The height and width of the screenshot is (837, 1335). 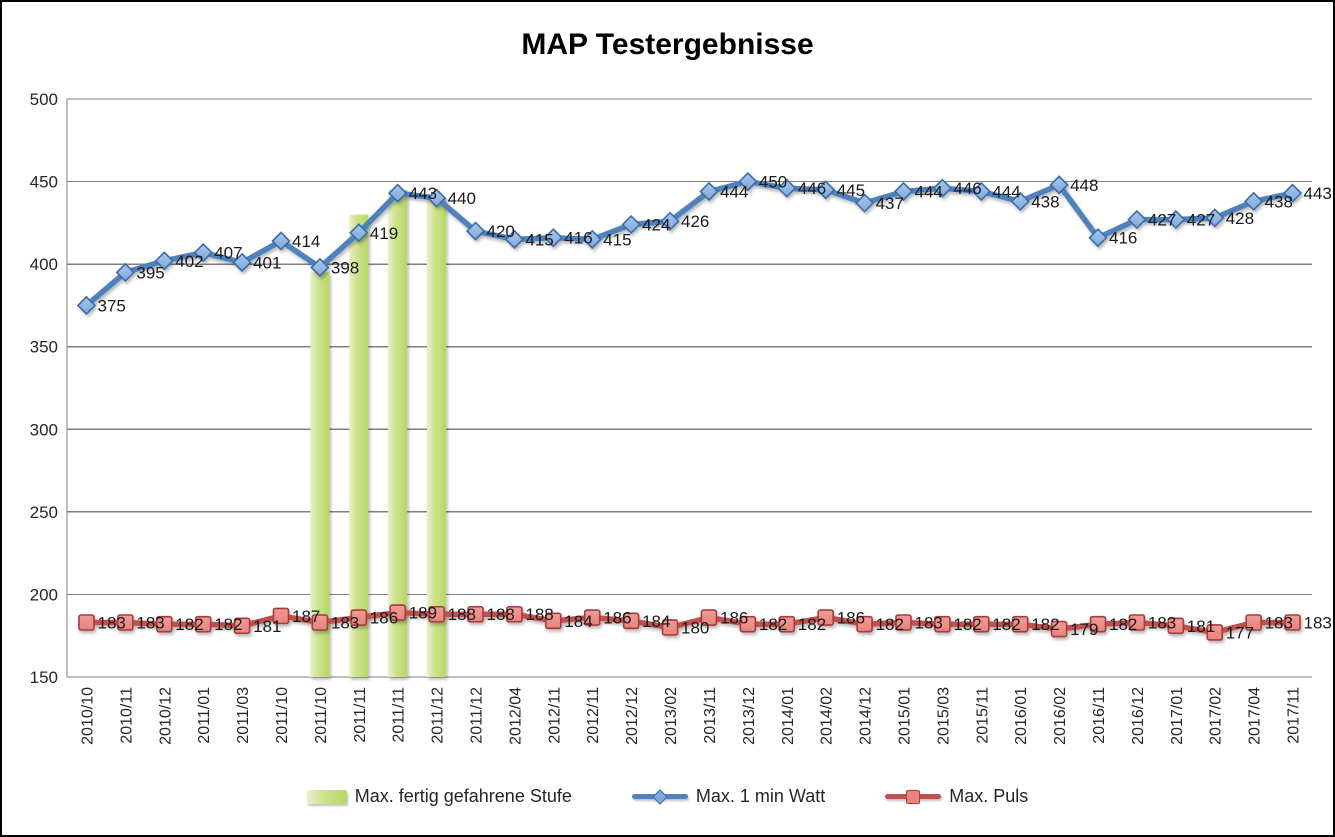 What do you see at coordinates (463, 796) in the screenshot?
I see `legend-label-stufe: Max. fertig gefahrene Stufe` at bounding box center [463, 796].